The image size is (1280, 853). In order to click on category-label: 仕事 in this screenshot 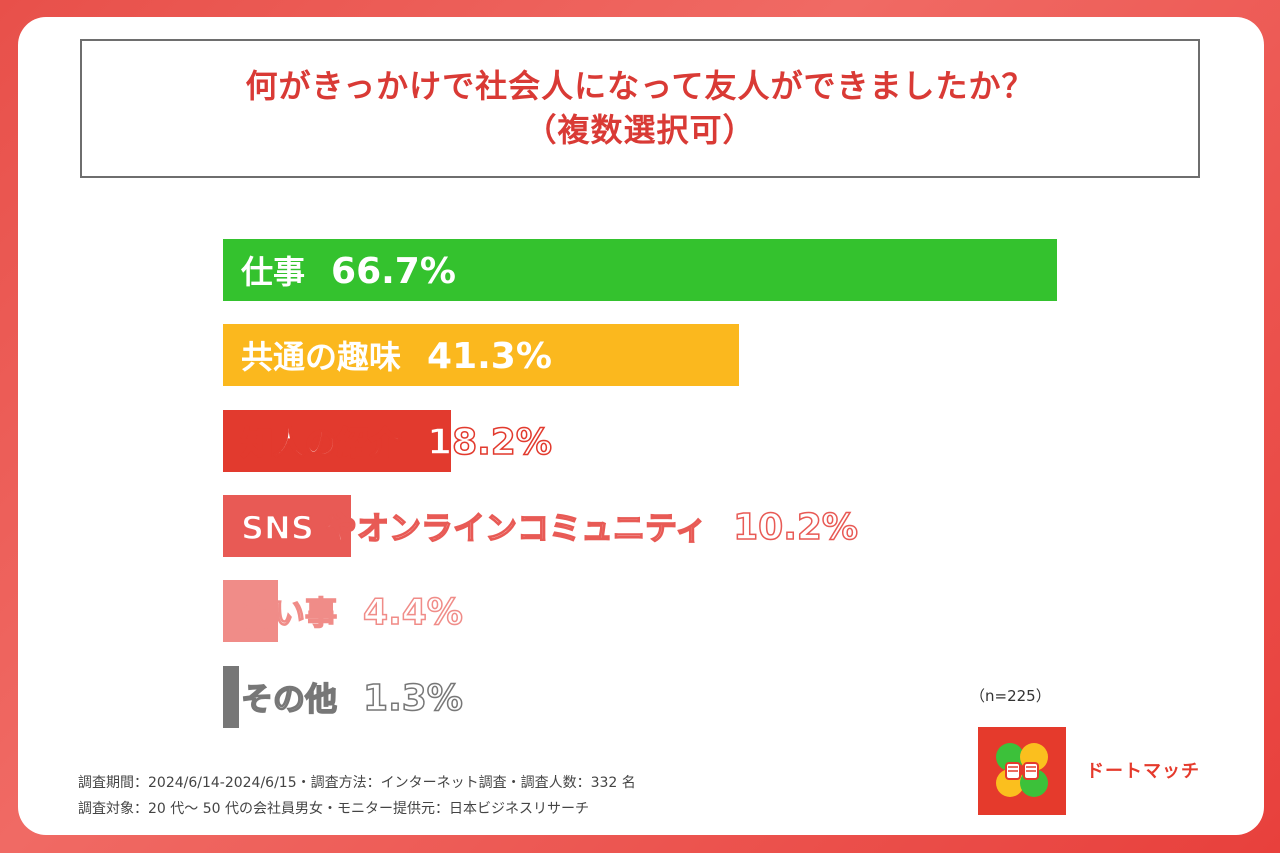, I will do `click(273, 272)`.